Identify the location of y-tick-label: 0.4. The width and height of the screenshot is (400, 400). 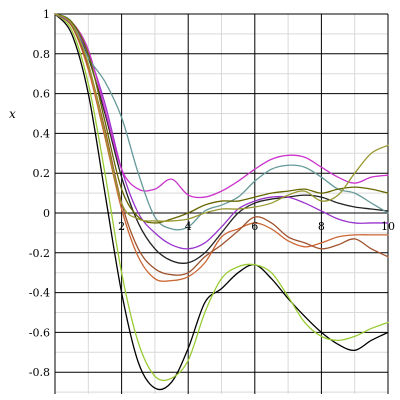
(42, 133).